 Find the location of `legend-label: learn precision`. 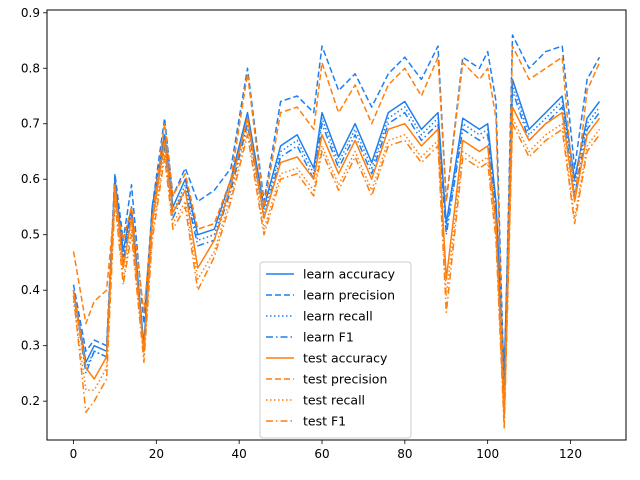

legend-label: learn precision is located at coordinates (349, 295).